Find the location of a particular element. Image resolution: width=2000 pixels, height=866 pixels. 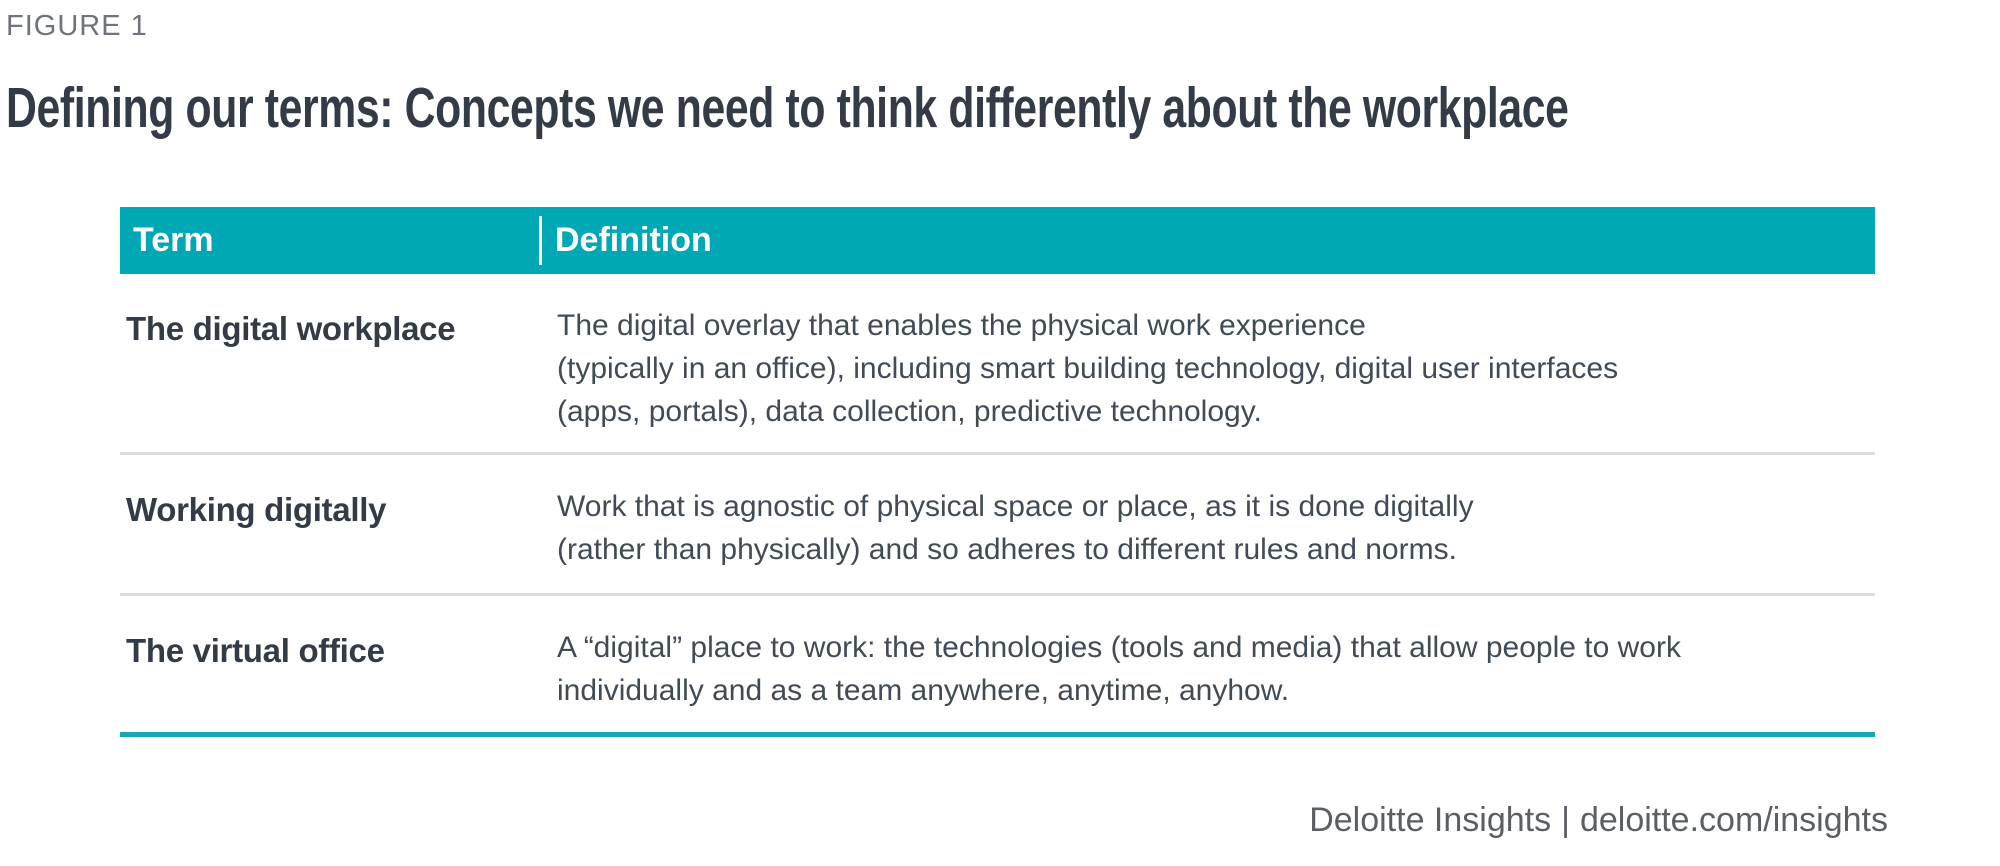

footer-url: deloitte.com/insights is located at coordinates (1733, 820).